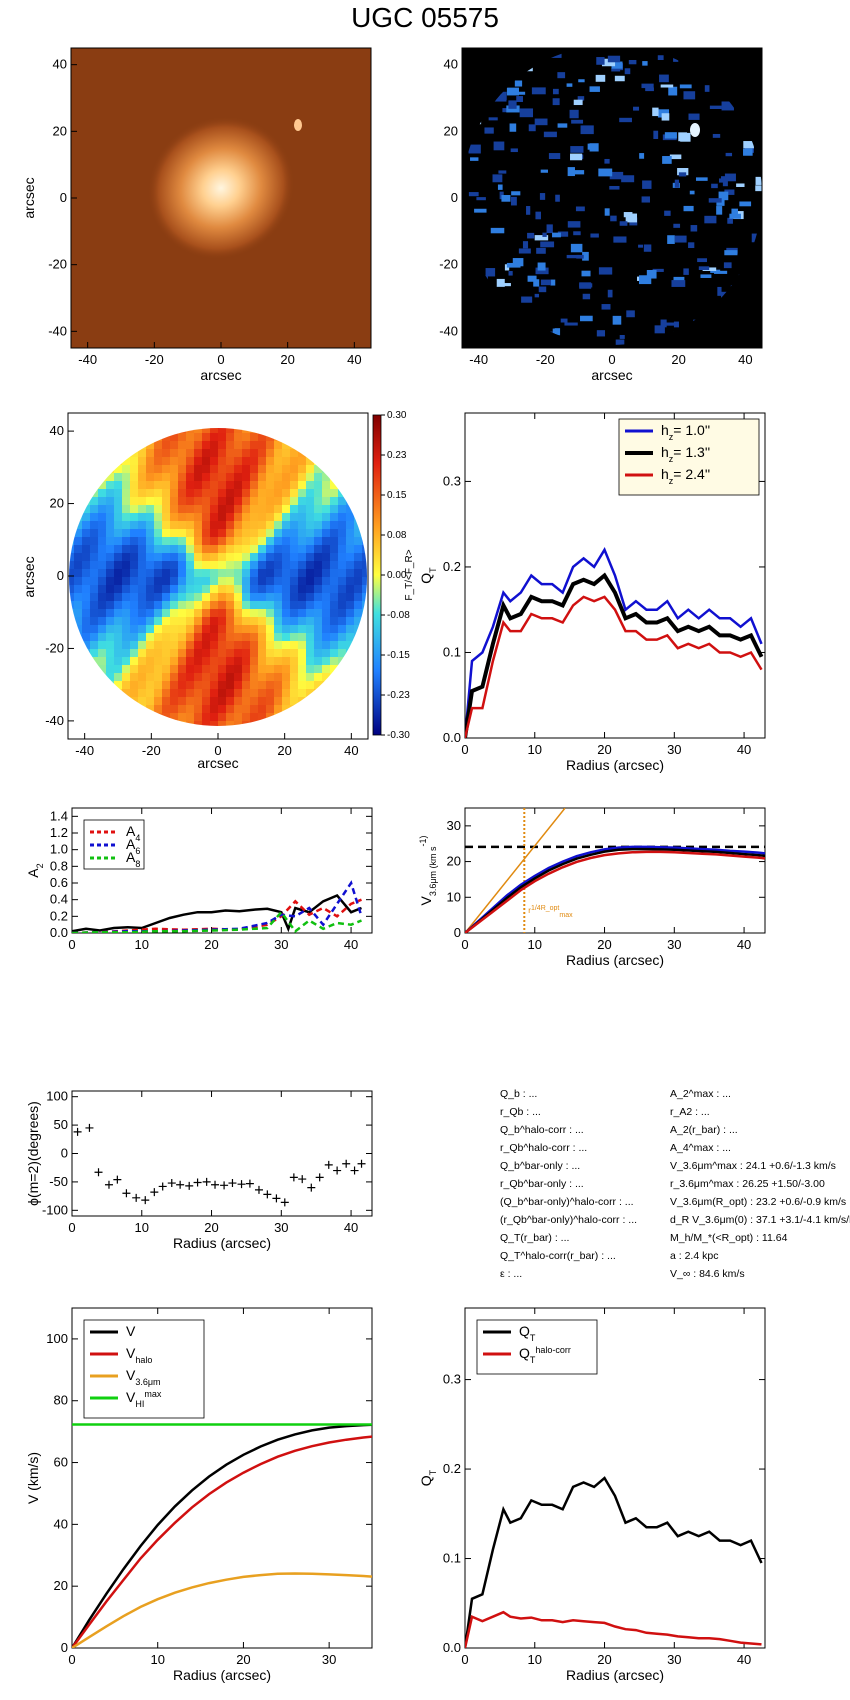 This screenshot has height=1700, width=850. I want to click on y-axis-label: QT, so click(428, 1477).